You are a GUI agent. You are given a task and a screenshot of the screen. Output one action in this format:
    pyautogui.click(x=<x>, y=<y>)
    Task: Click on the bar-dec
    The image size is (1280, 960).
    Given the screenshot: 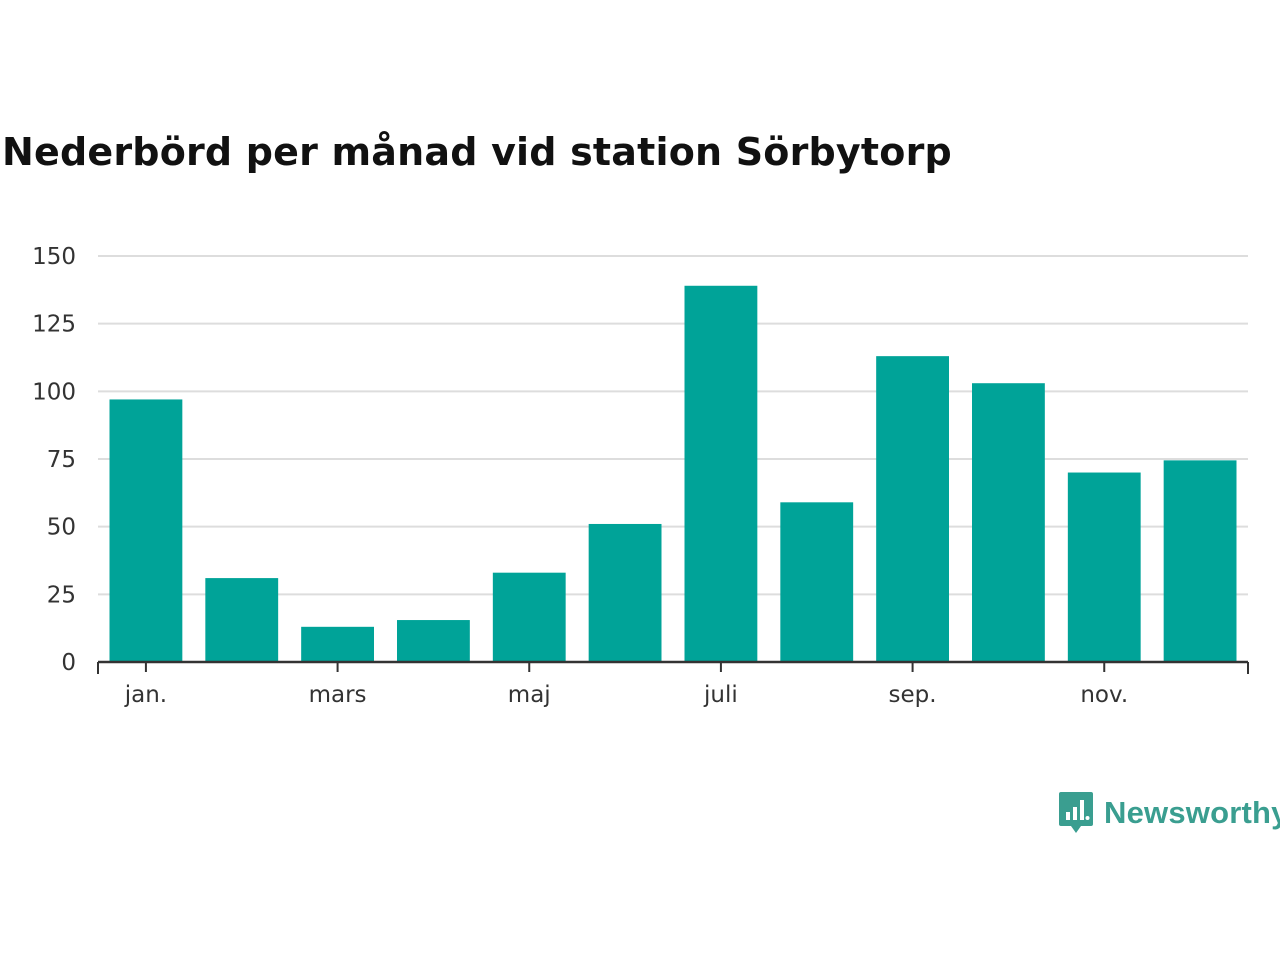 What is the action you would take?
    pyautogui.click(x=1200, y=561)
    